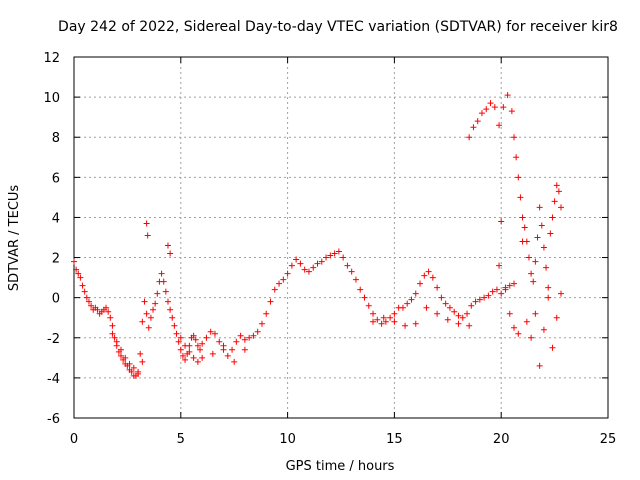 The width and height of the screenshot is (640, 480). Describe the element at coordinates (287, 439) in the screenshot. I see `x-tick-label: 10` at that location.